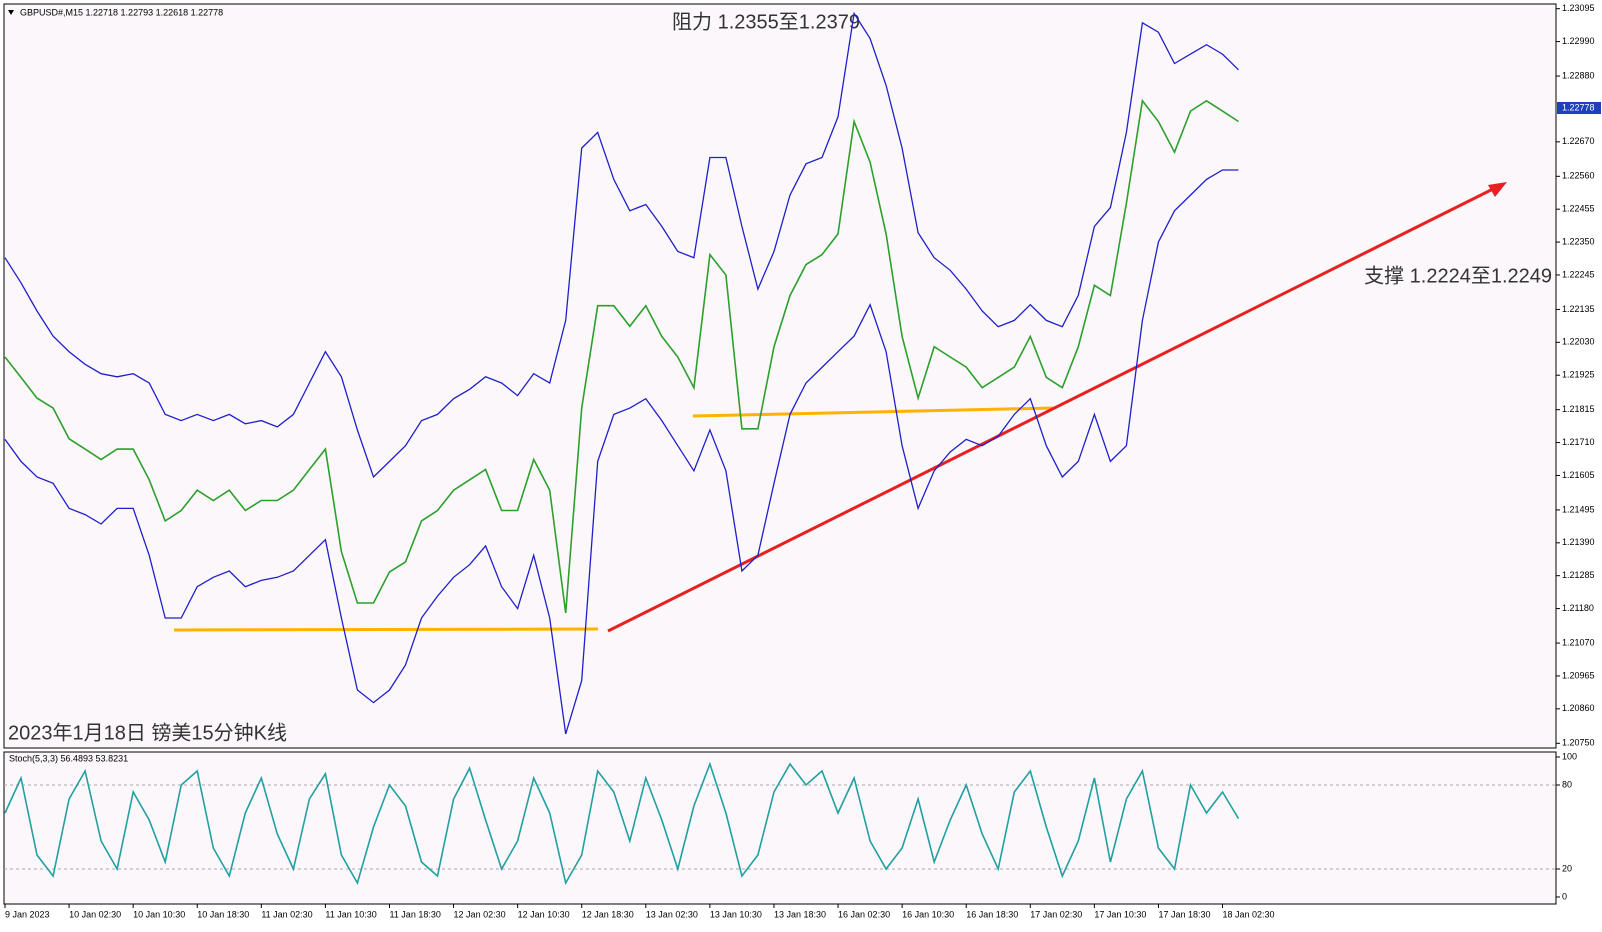 This screenshot has height=932, width=1602. Describe the element at coordinates (159, 914) in the screenshot. I see `x-tick-label: 10 Jan 10:30` at that location.